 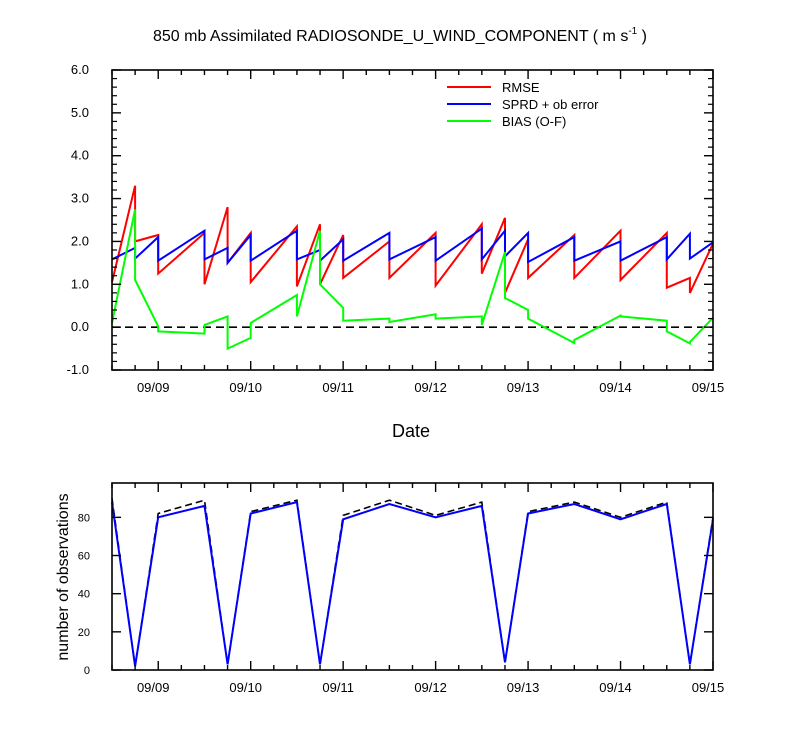 What do you see at coordinates (80, 112) in the screenshot?
I see `y-tick-label: 5.0` at bounding box center [80, 112].